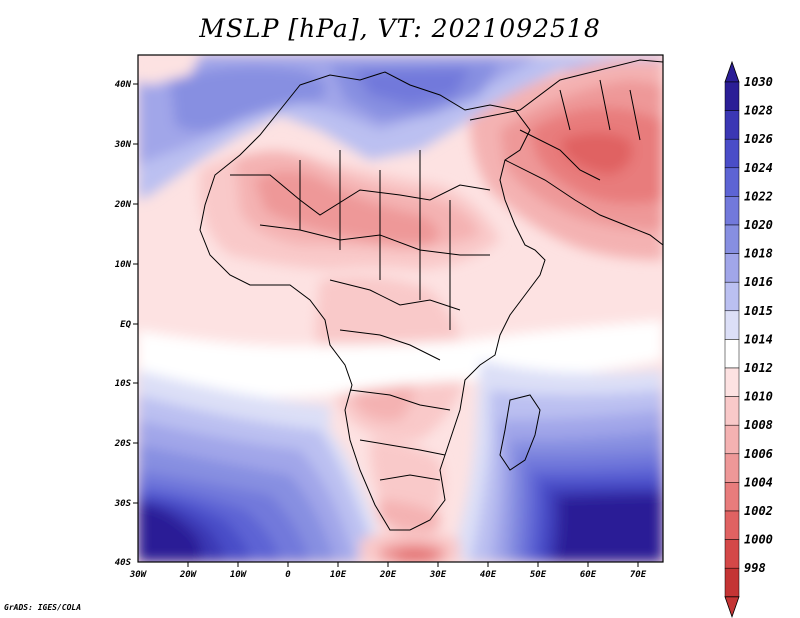  Describe the element at coordinates (138, 575) in the screenshot. I see `lon-label-30w: 30W` at that location.